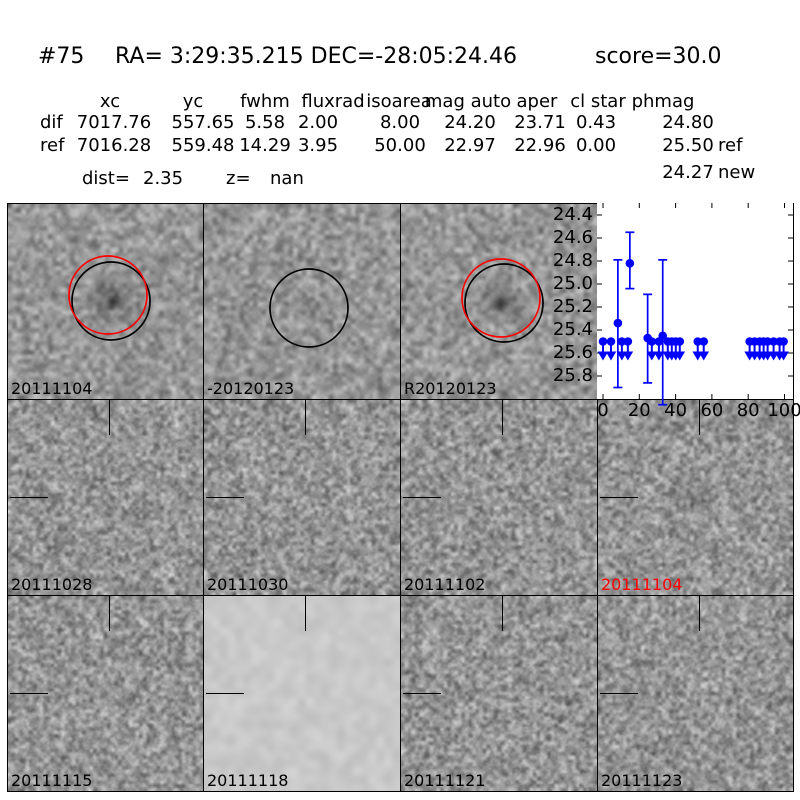 This screenshot has width=800, height=800. I want to click on cutout-date-label: 20111115, so click(52, 781).